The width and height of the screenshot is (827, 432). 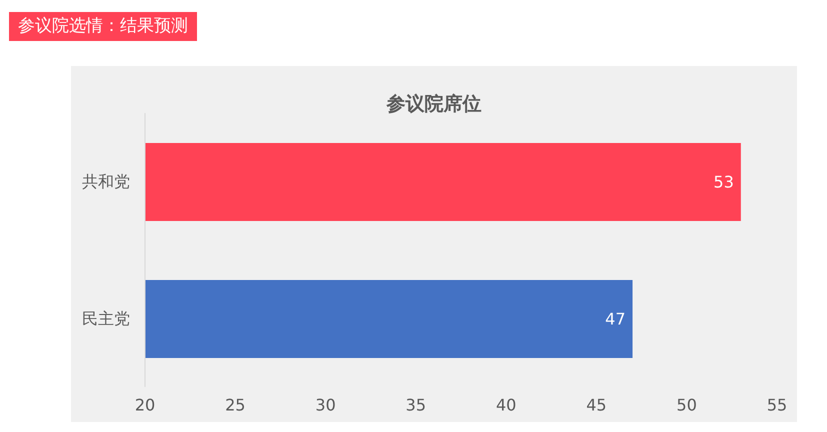 I want to click on x-tick-label: 45, so click(x=596, y=404).